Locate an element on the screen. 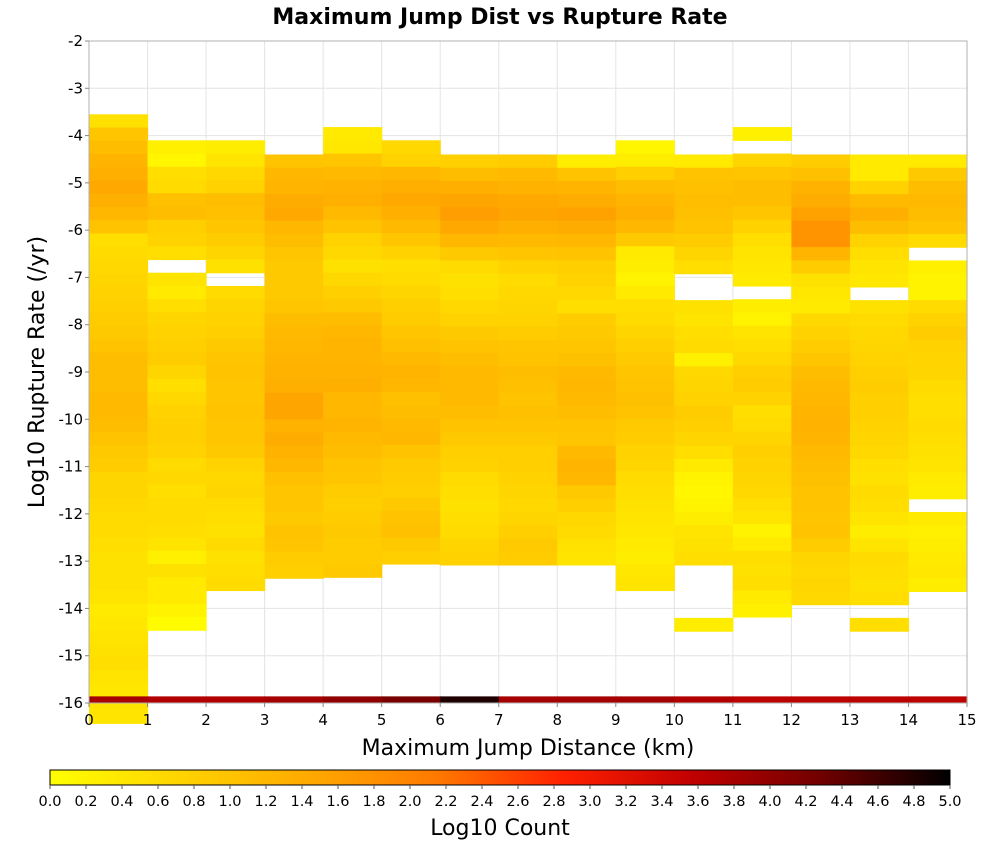 This screenshot has width=1000, height=850. colorbar-tick-label: 3.8 is located at coordinates (733, 802).